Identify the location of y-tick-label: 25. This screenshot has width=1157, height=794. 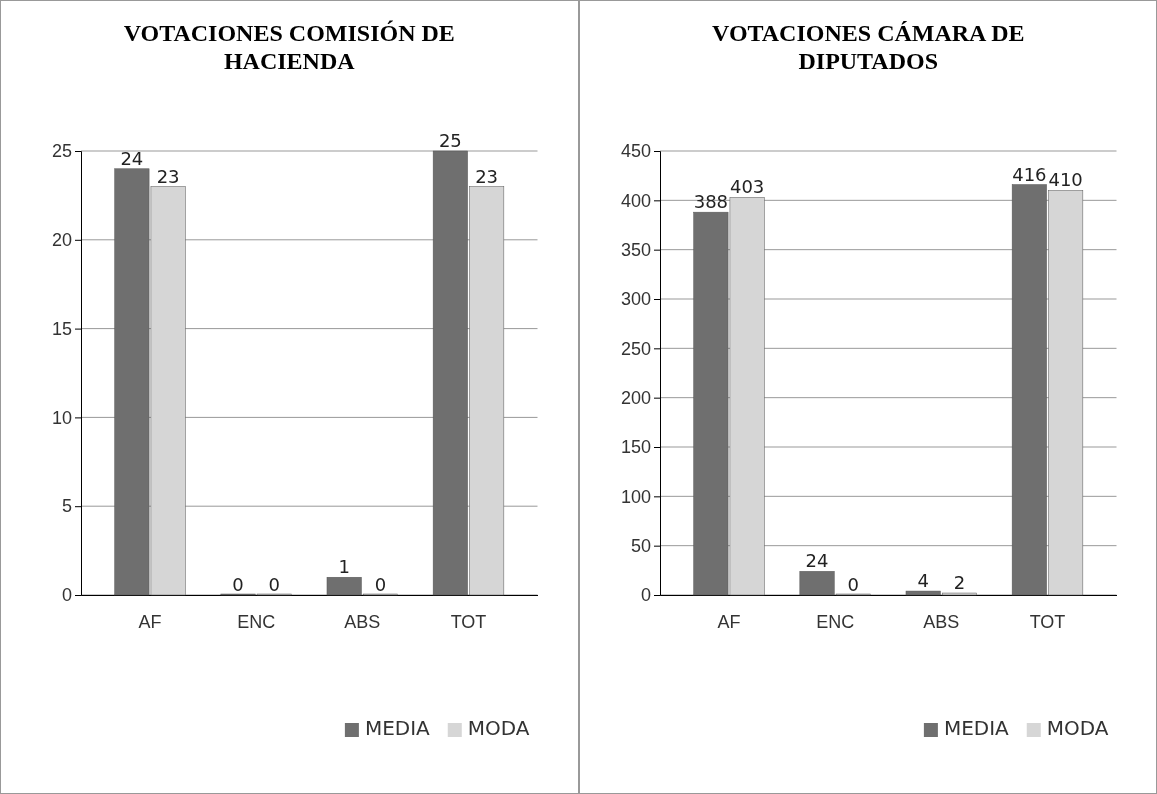
(61, 151).